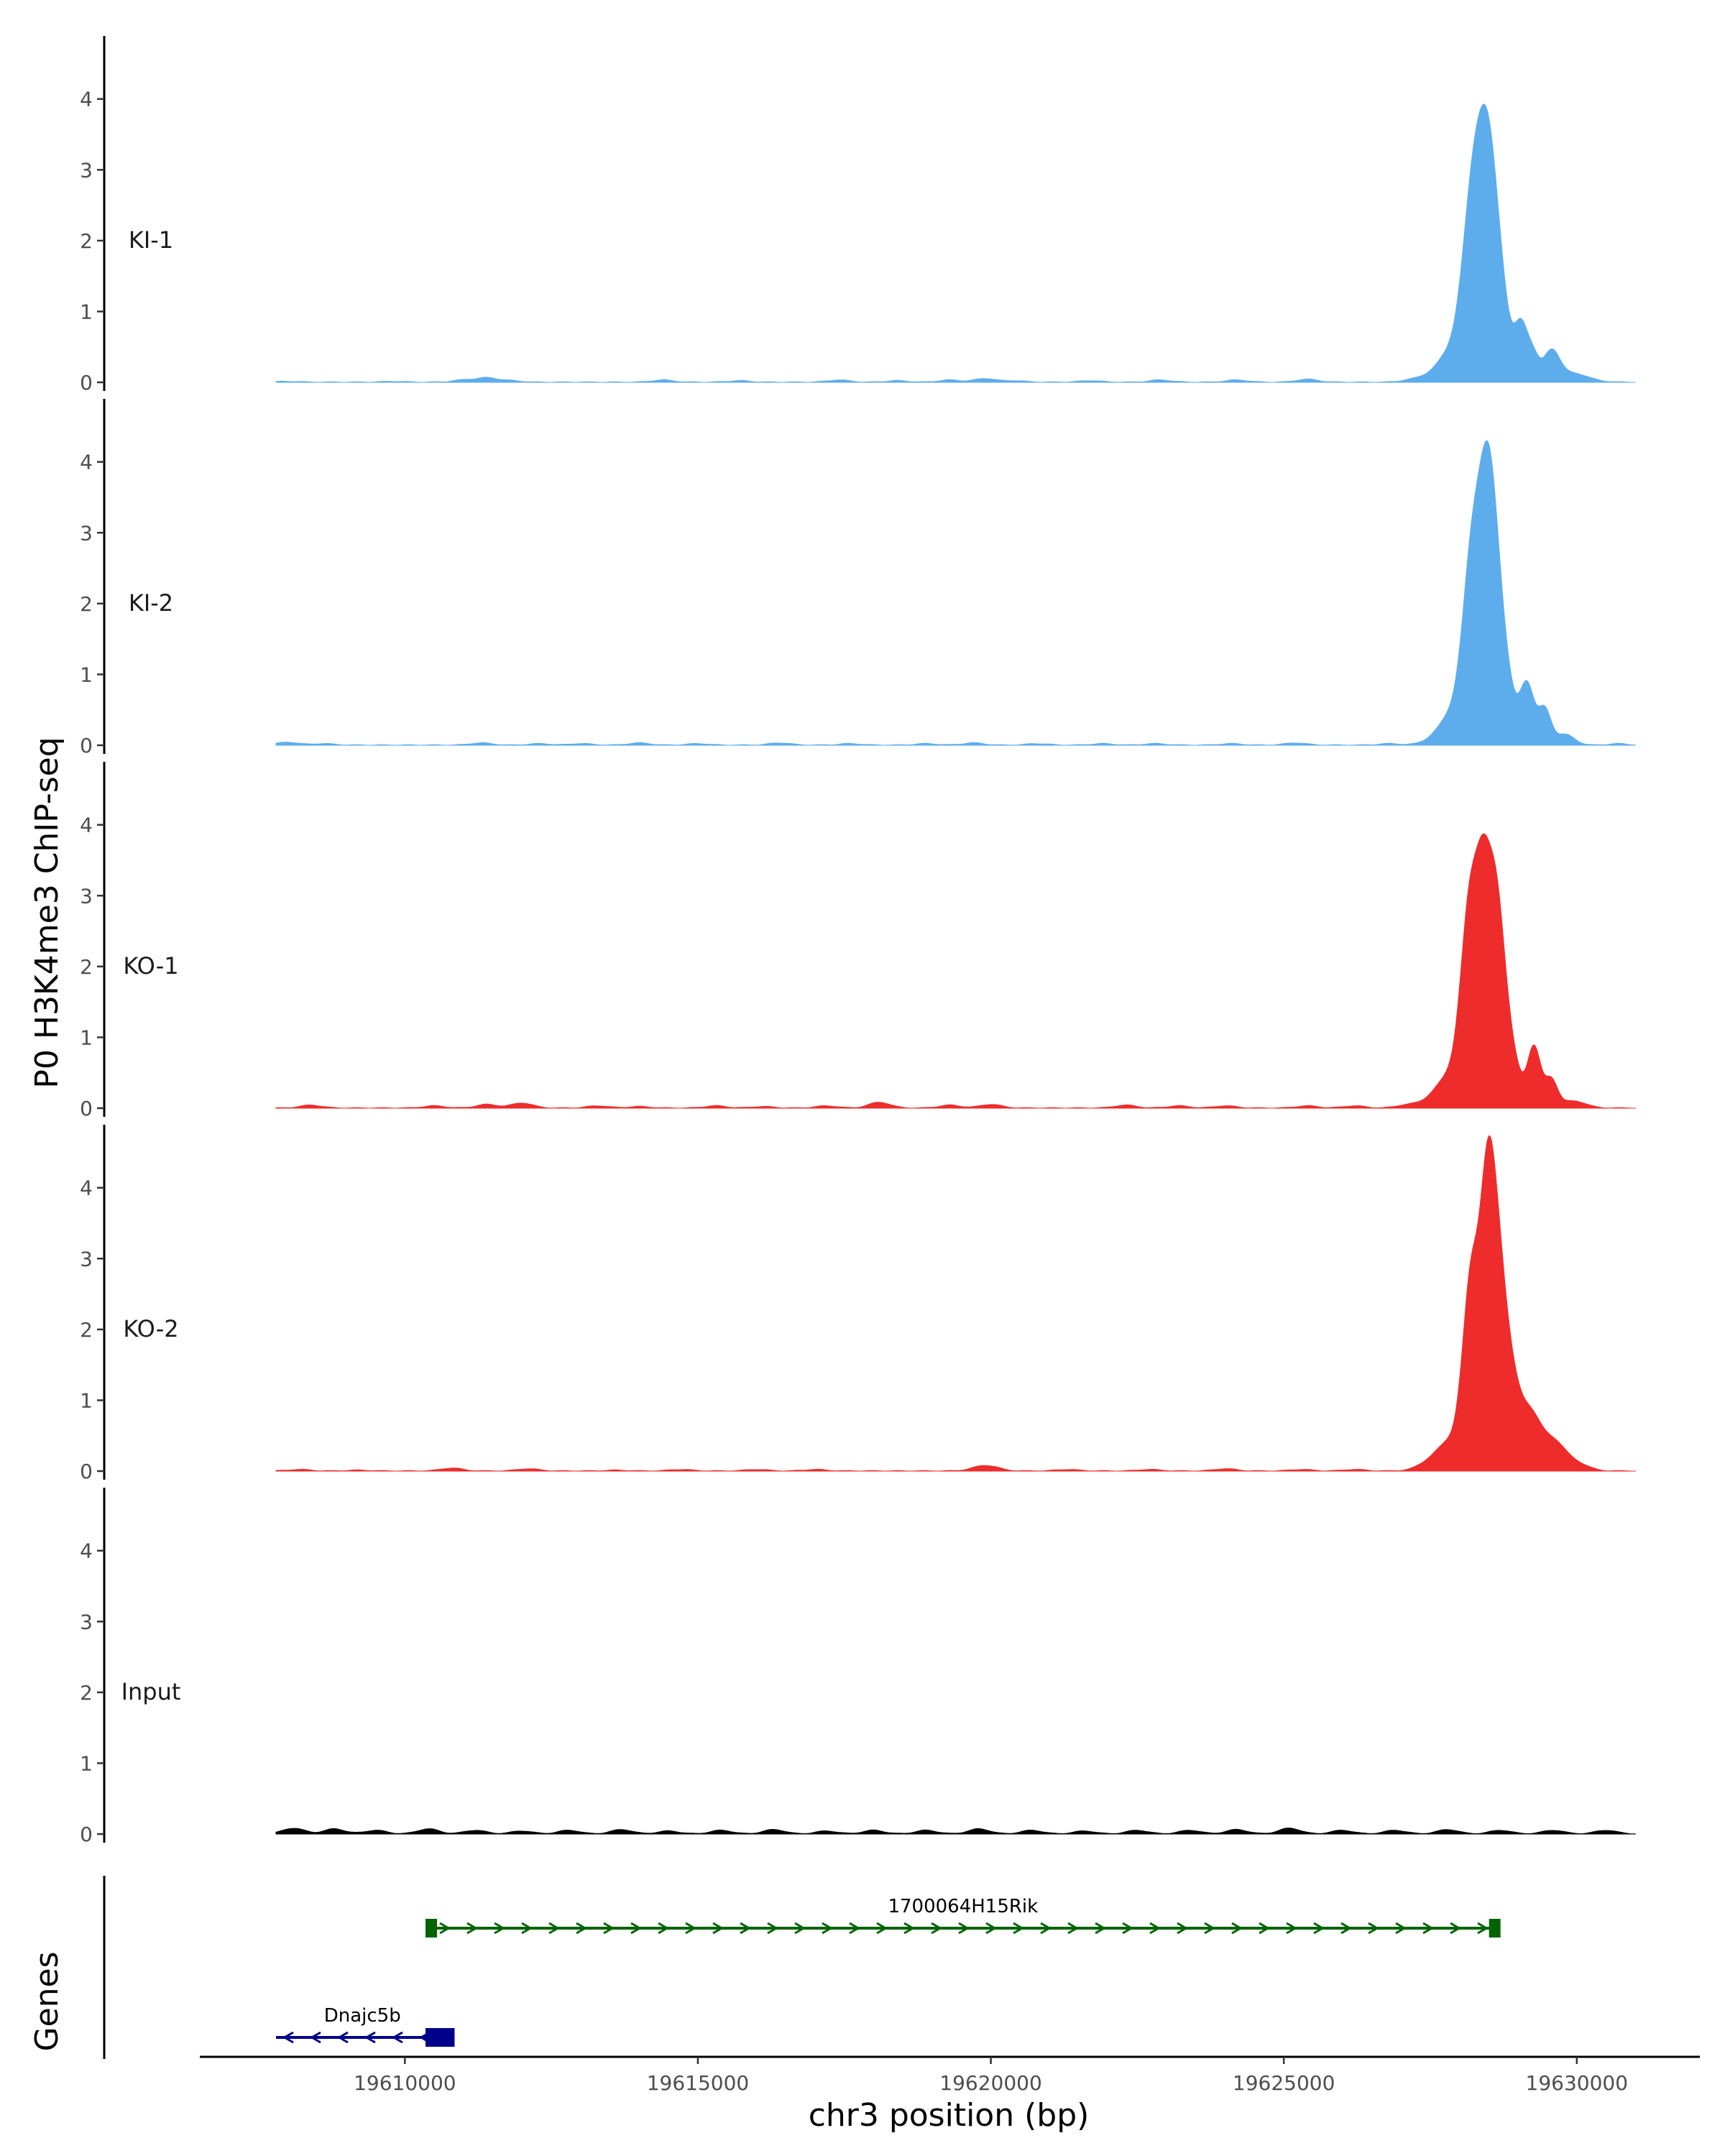 Image resolution: width=1725 pixels, height=2156 pixels. I want to click on x-tick-label: 19615000, so click(698, 2083).